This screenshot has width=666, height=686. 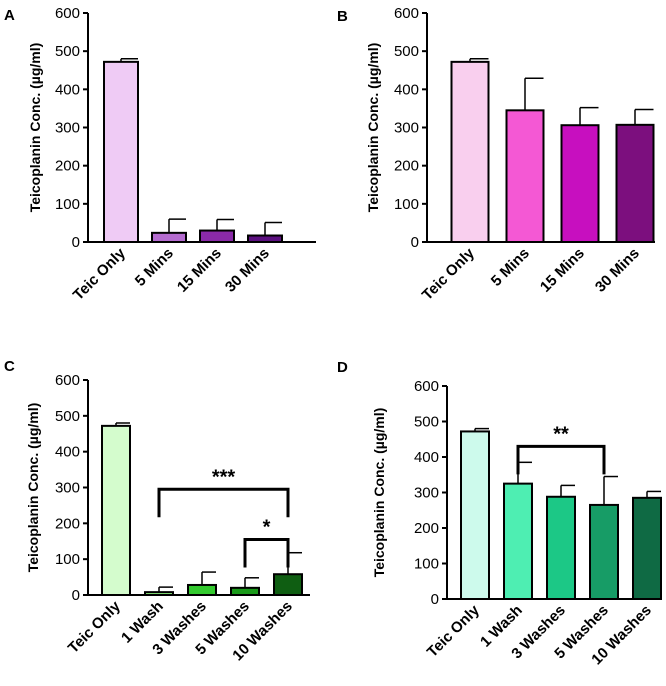 I want to click on panel-letter: C, so click(x=9, y=366).